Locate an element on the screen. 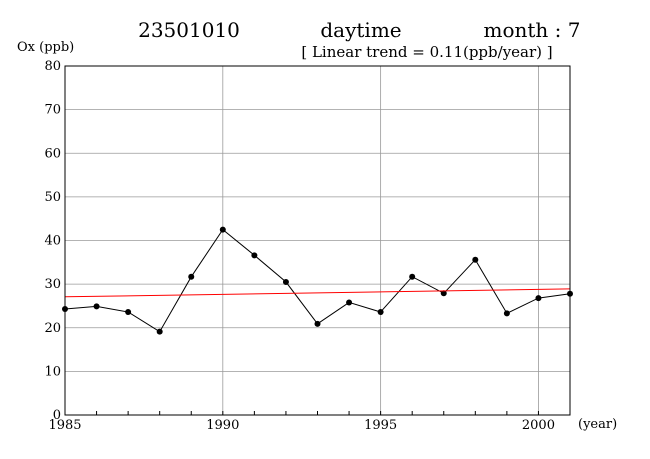 This screenshot has width=650, height=459. y-tick-label: 70 is located at coordinates (52, 110).